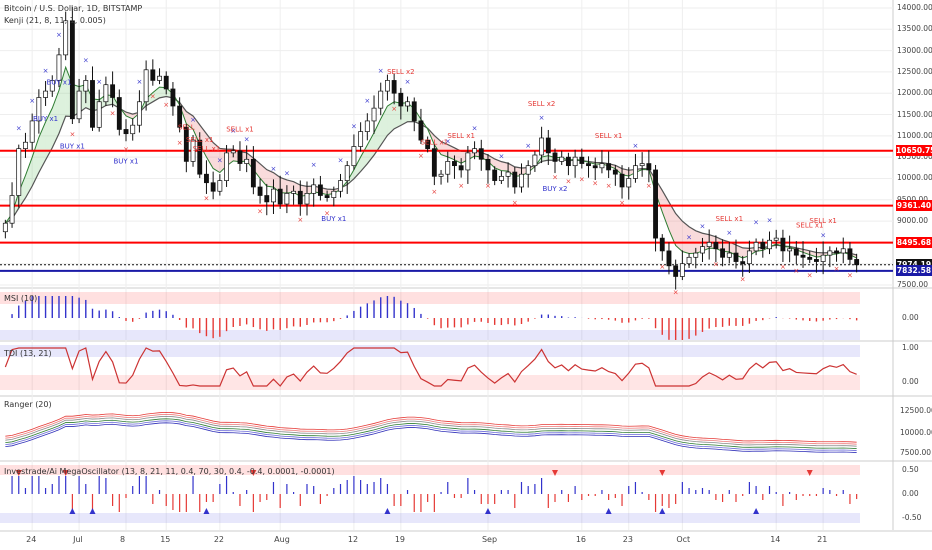 The width and height of the screenshot is (932, 550). I want to click on panel-tick-label: 12500.00, so click(916, 410).